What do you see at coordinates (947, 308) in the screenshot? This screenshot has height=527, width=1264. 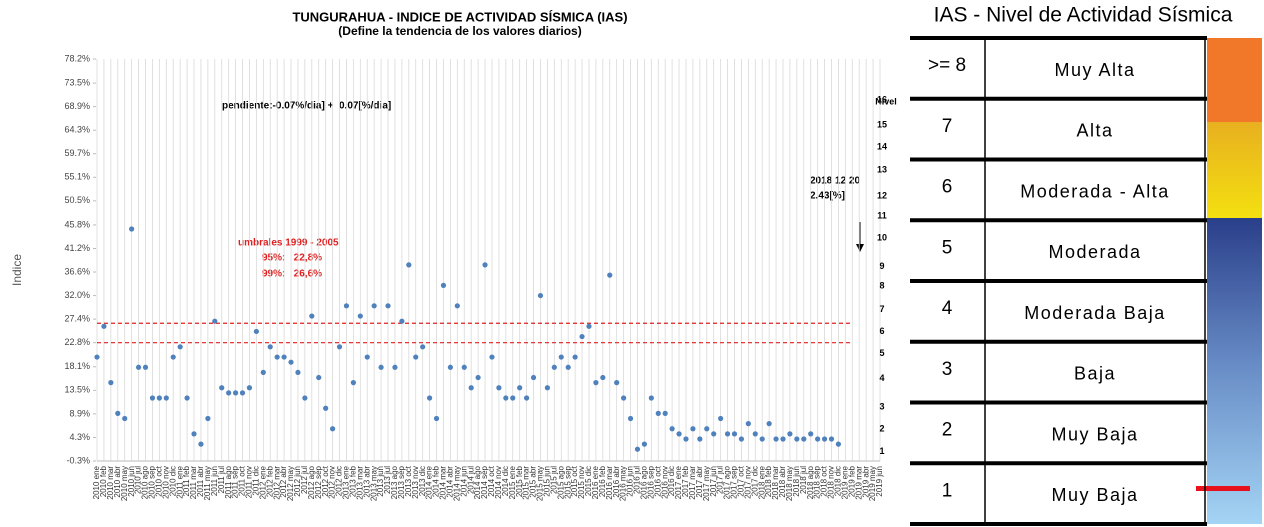 I see `level-number: 4` at bounding box center [947, 308].